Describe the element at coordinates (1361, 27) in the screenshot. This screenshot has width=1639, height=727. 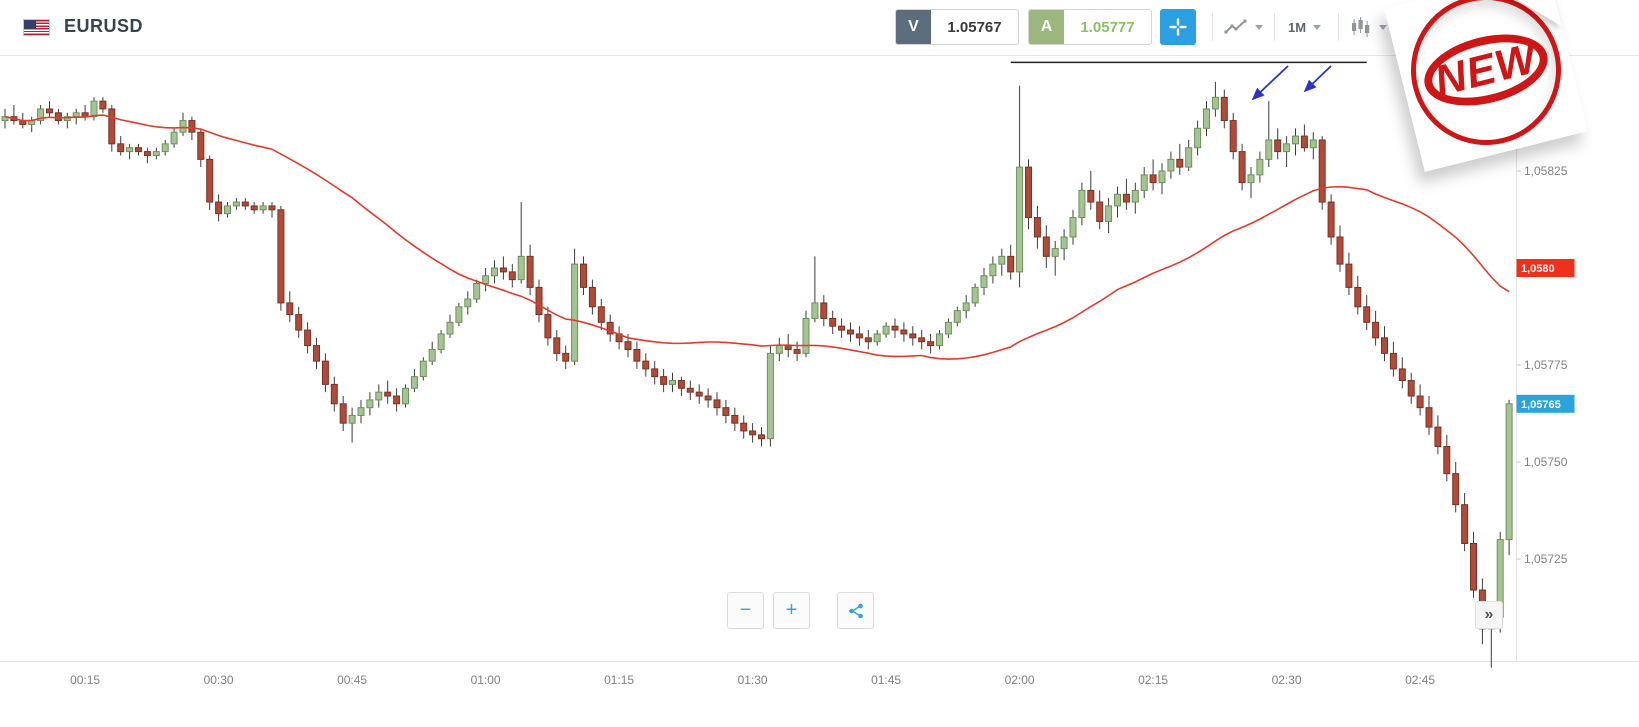
I see `candlestick-icon` at that location.